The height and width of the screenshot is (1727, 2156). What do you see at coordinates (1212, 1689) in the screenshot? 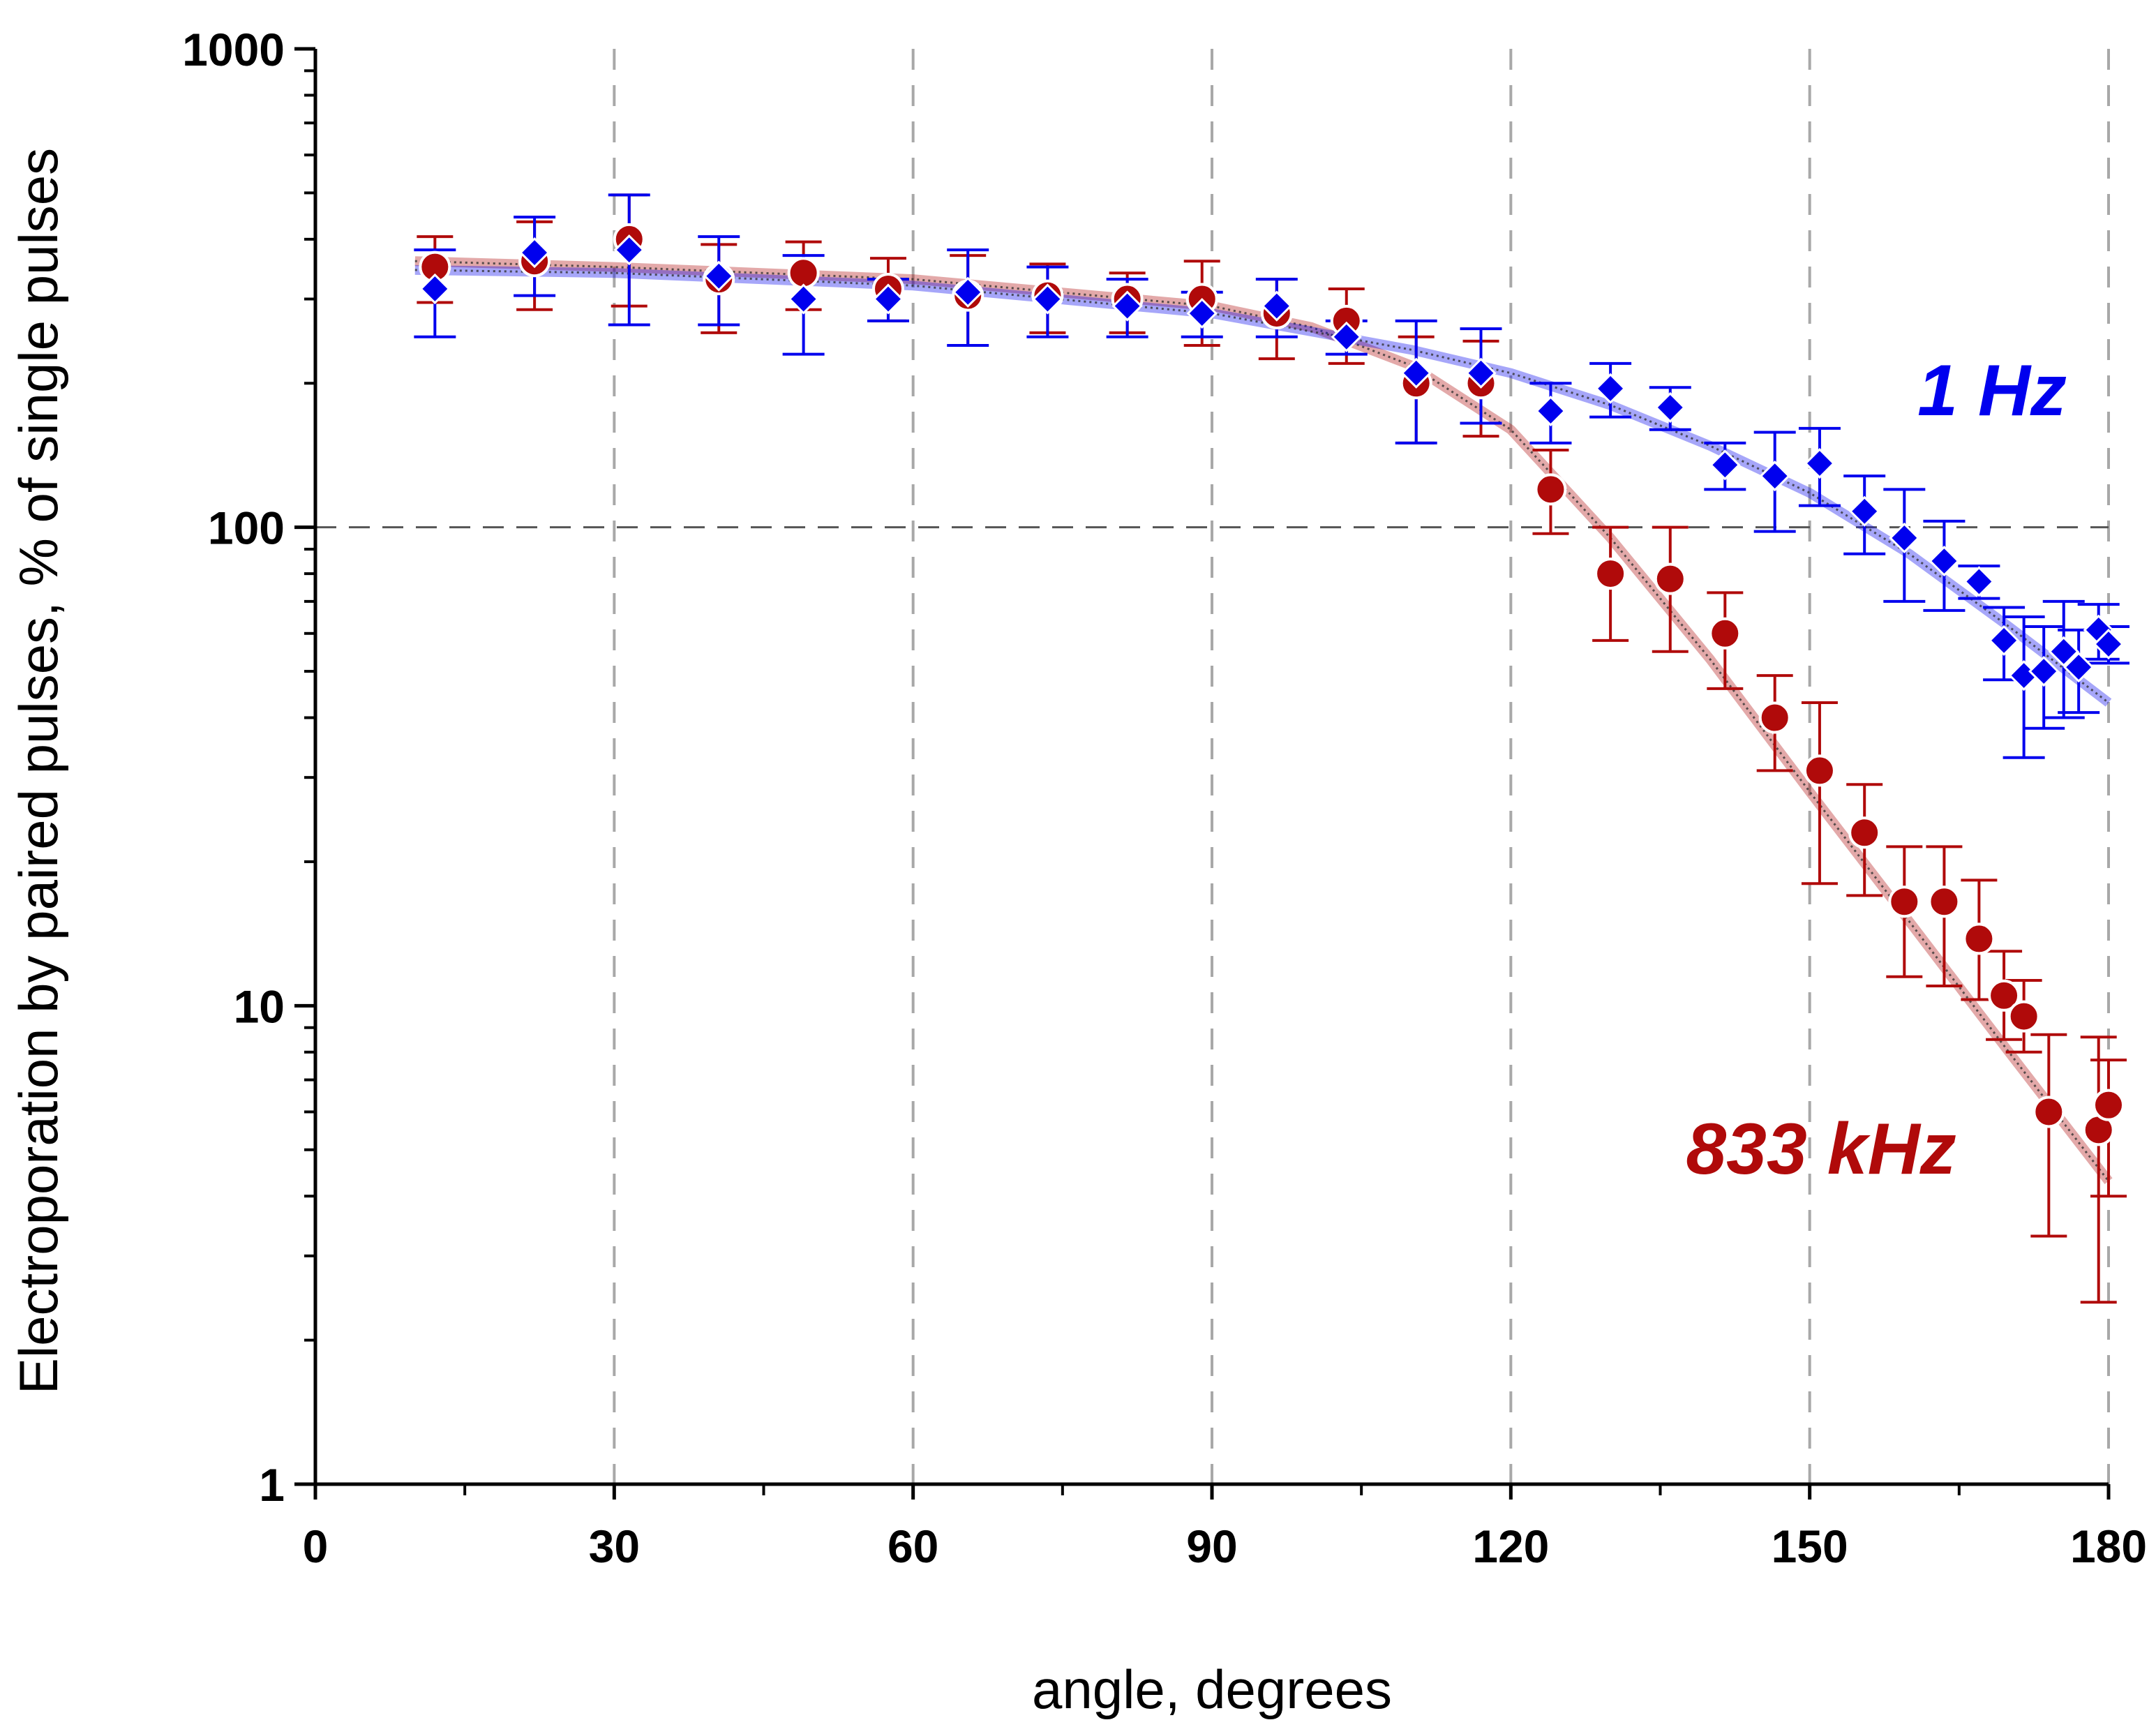
I see `x-axis-title: angle, degrees` at bounding box center [1212, 1689].